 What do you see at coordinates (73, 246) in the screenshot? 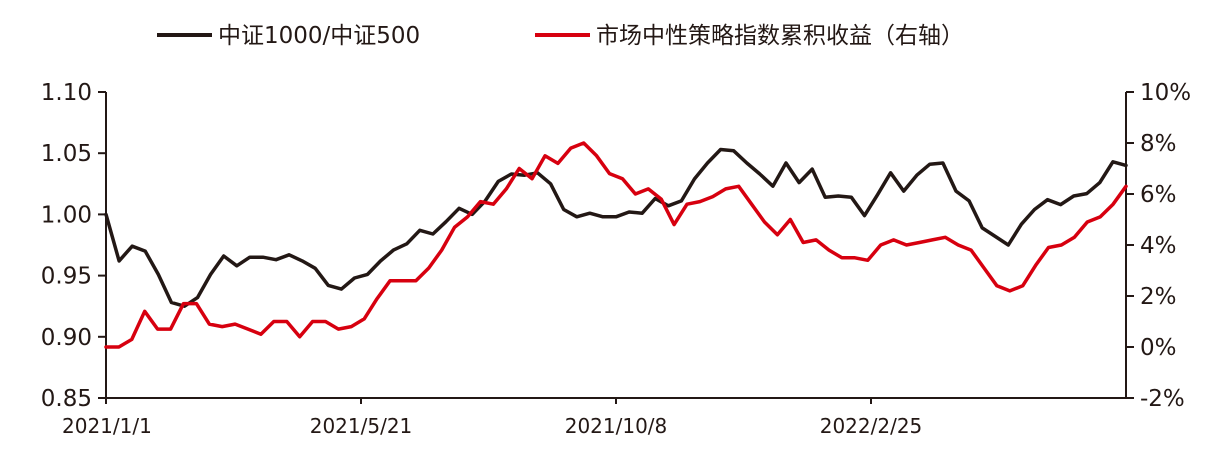
I see `left-axis-ticks: 0.85 0.90 0.95 1.00 1.05 1.10` at bounding box center [73, 246].